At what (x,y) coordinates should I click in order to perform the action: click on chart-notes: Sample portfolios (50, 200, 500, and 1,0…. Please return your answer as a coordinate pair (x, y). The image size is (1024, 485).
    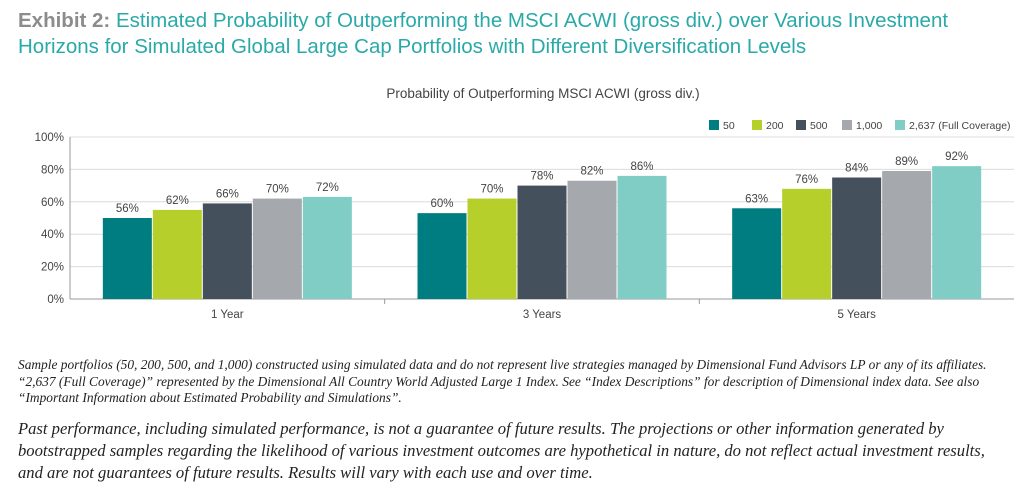
    Looking at the image, I should click on (502, 381).